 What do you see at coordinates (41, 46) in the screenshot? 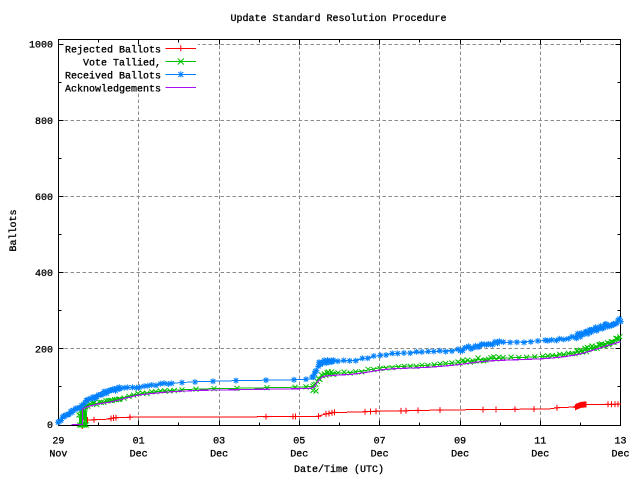
I see `svg-text: 1000` at bounding box center [41, 46].